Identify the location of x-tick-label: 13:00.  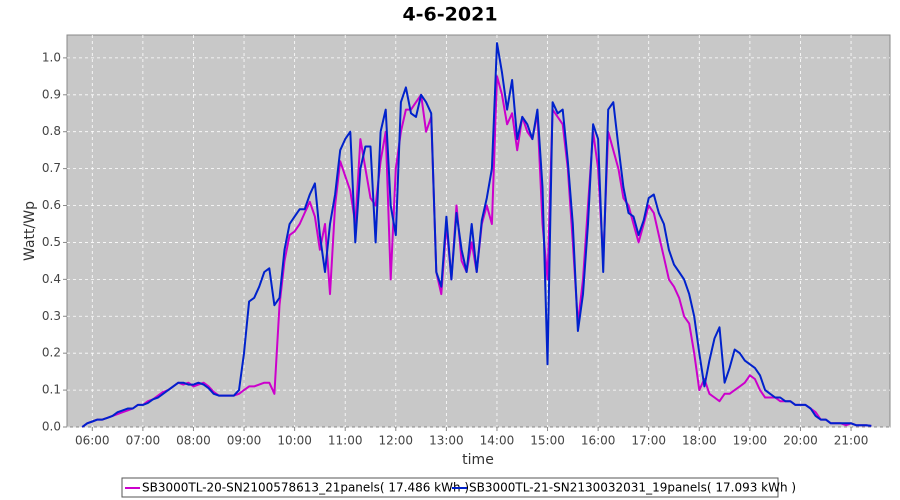
(446, 441).